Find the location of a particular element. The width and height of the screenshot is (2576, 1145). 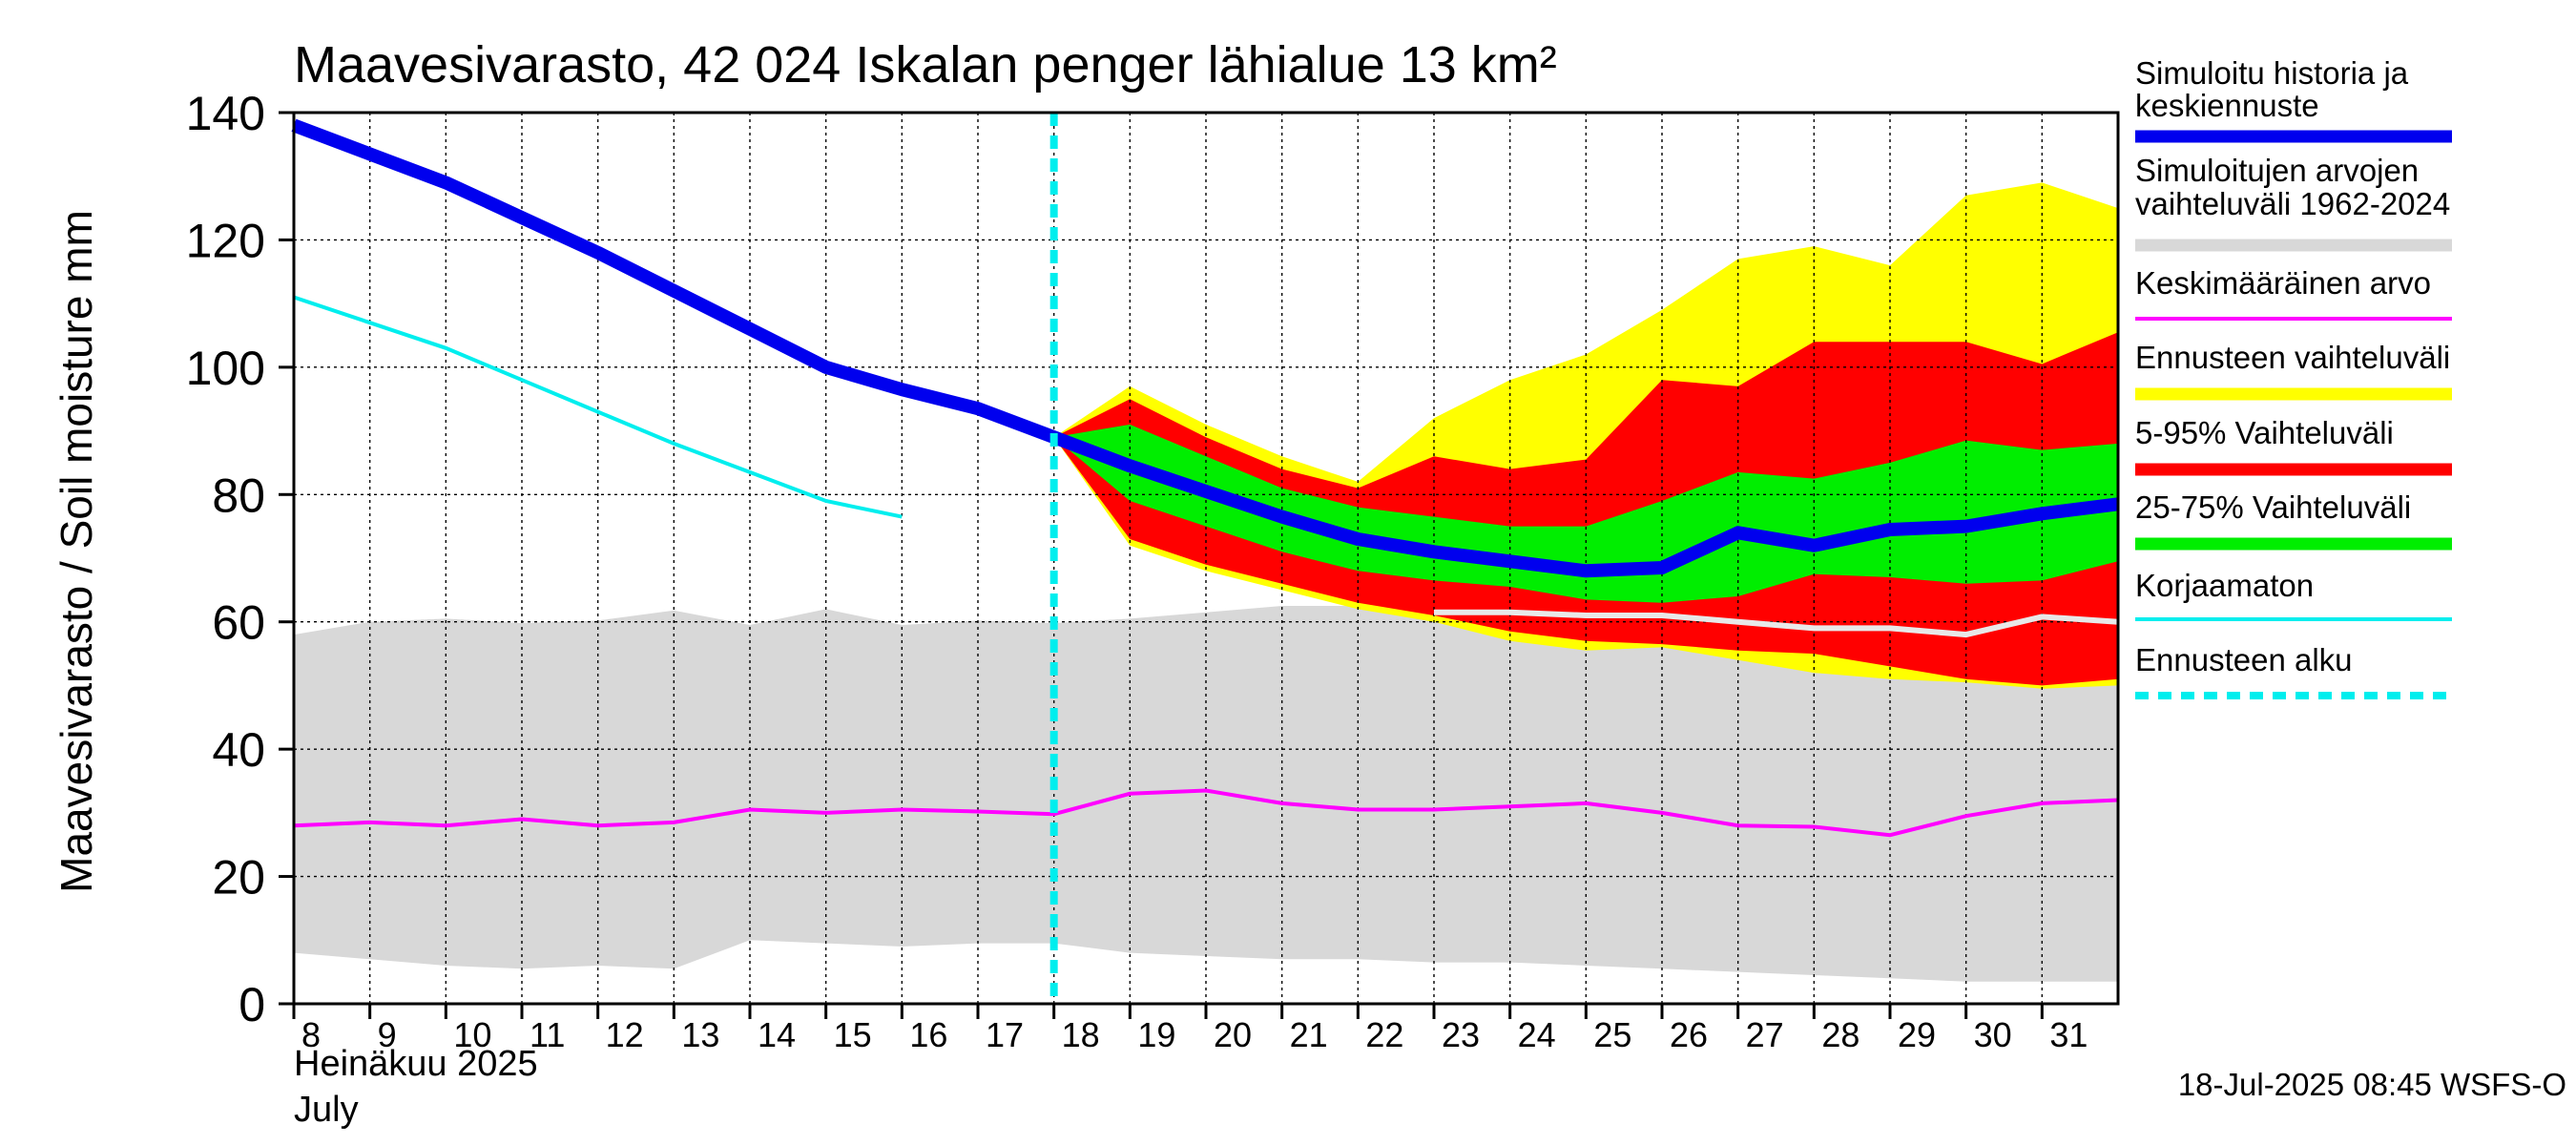

legend-label: Ennusteen alku is located at coordinates (2244, 659).